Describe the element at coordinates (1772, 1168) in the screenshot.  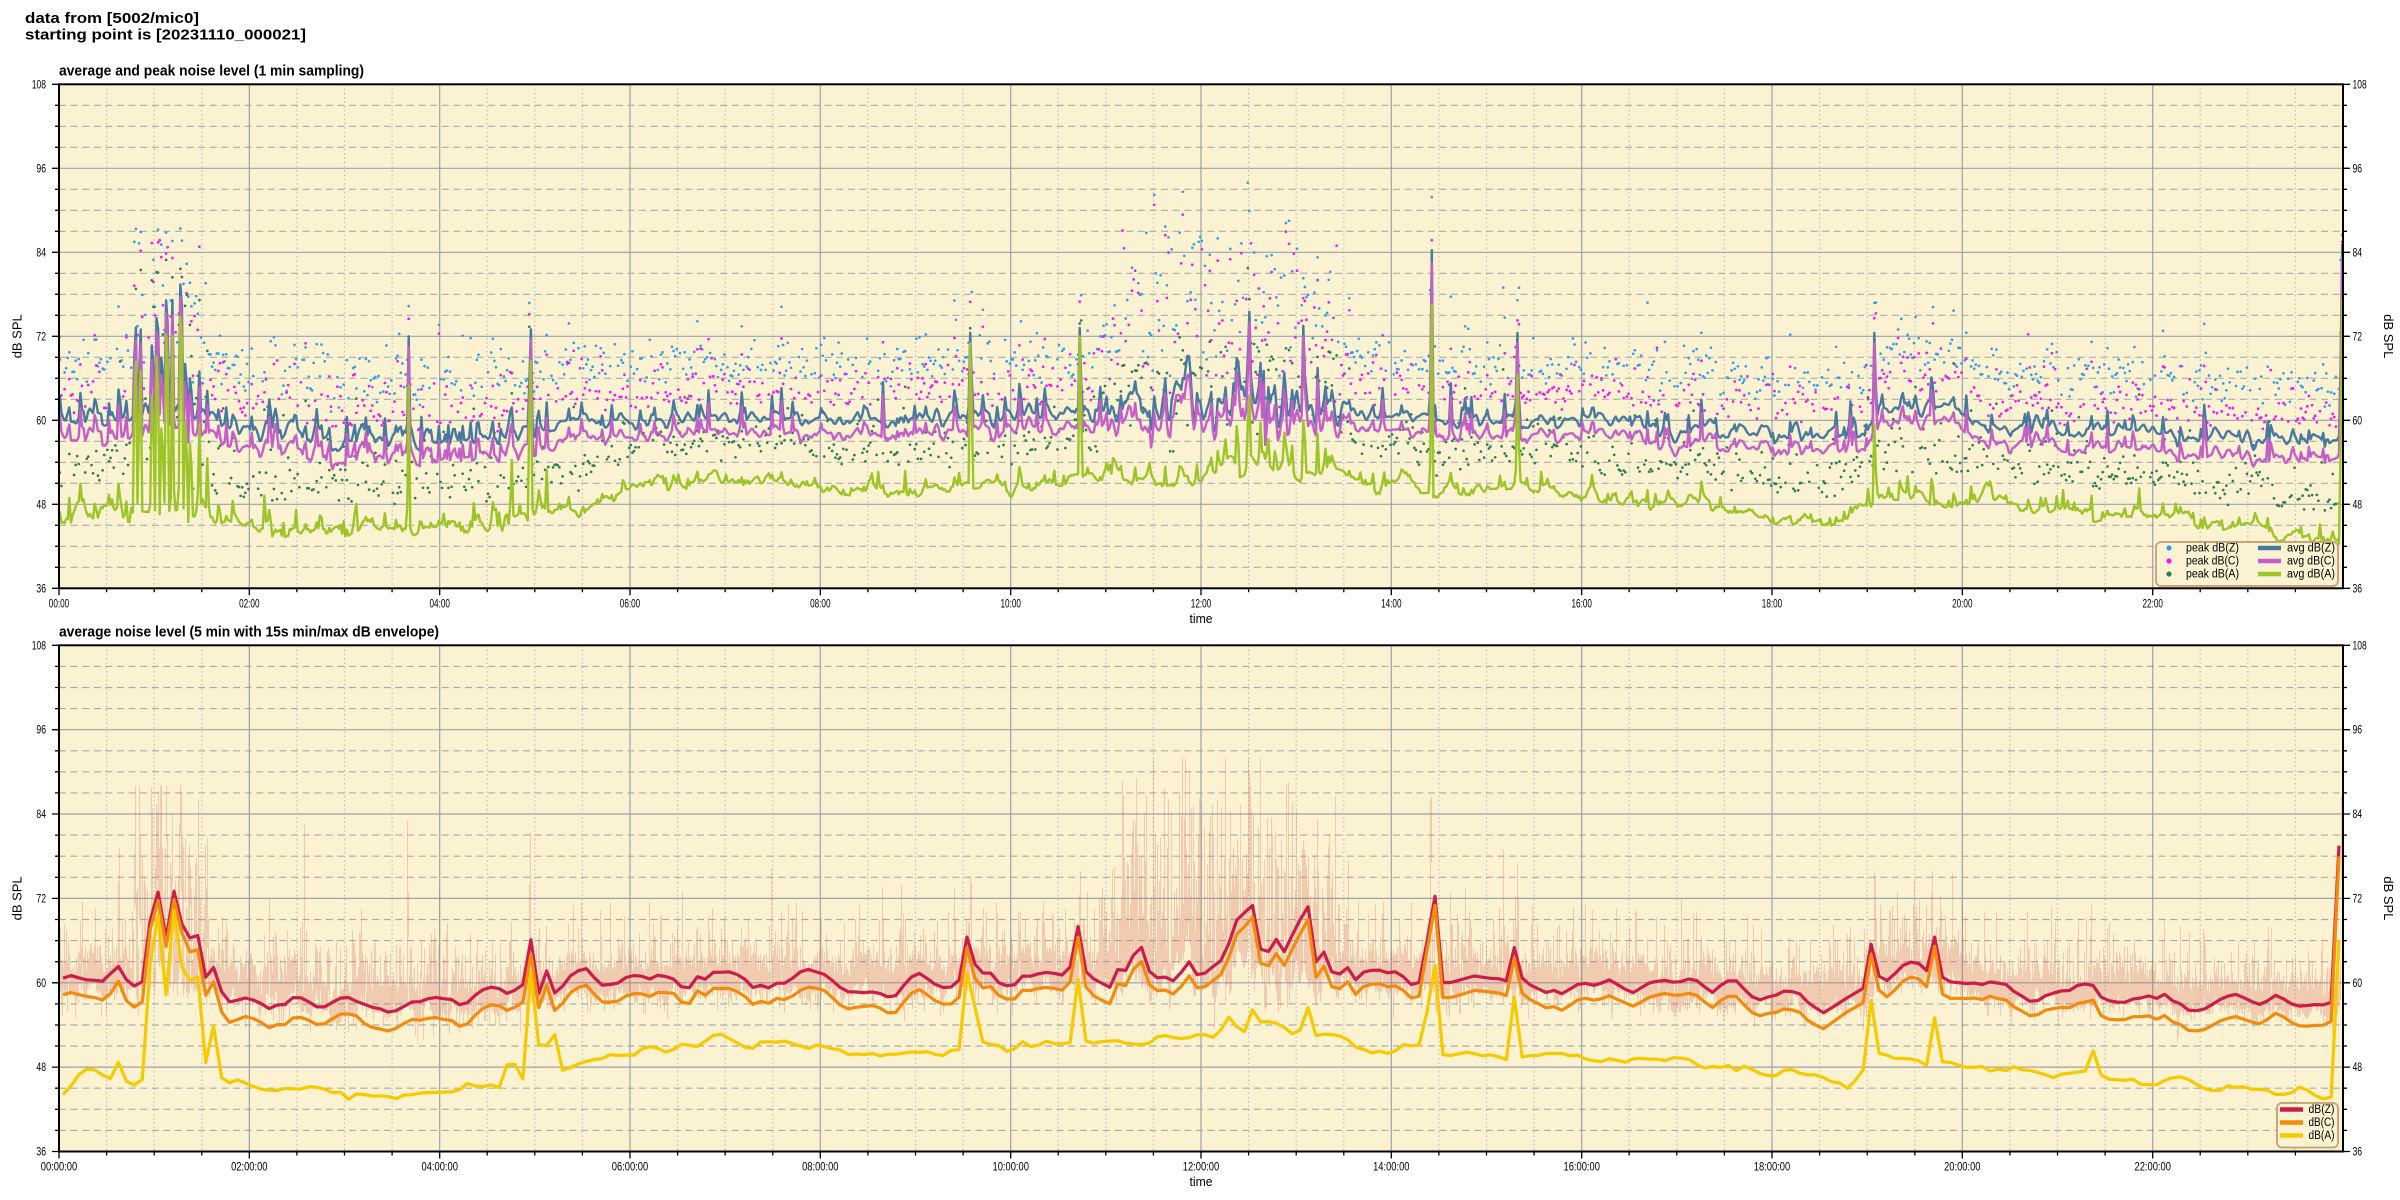
I see `svg-text: 18:00:00` at that location.